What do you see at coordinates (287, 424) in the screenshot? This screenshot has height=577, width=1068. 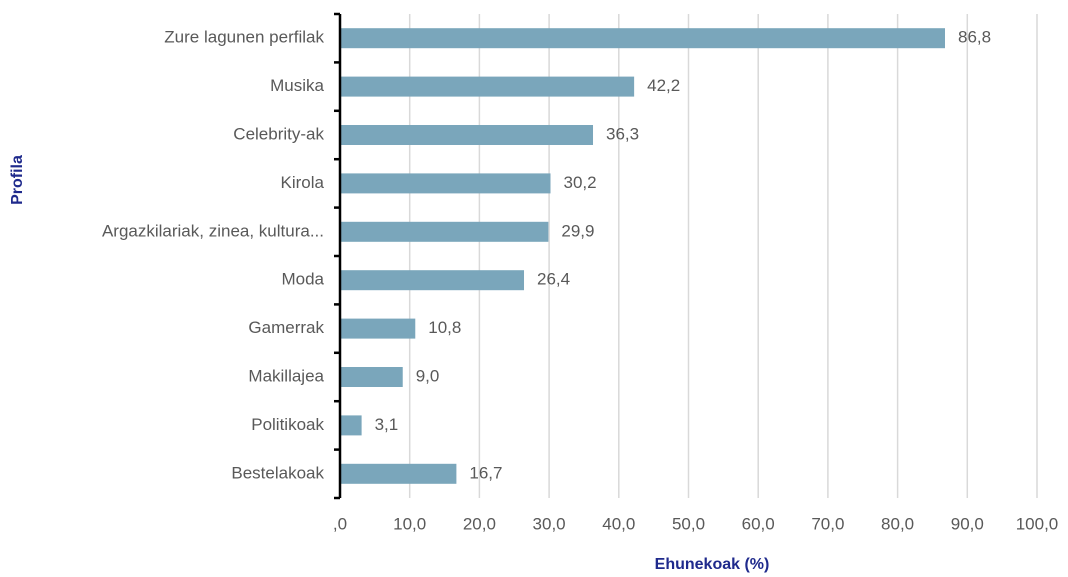 I see `y-tick-label: Politikoak` at bounding box center [287, 424].